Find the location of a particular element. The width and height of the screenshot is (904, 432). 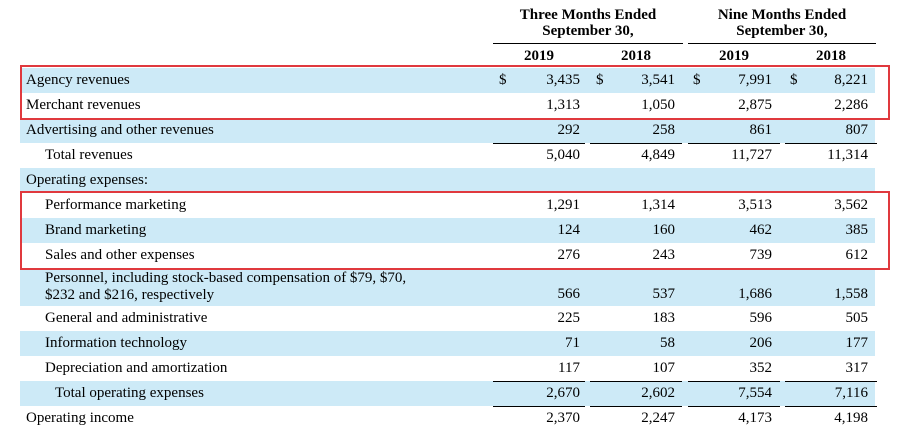

row-label-line2: $232 and $216, respectively is located at coordinates (130, 295).